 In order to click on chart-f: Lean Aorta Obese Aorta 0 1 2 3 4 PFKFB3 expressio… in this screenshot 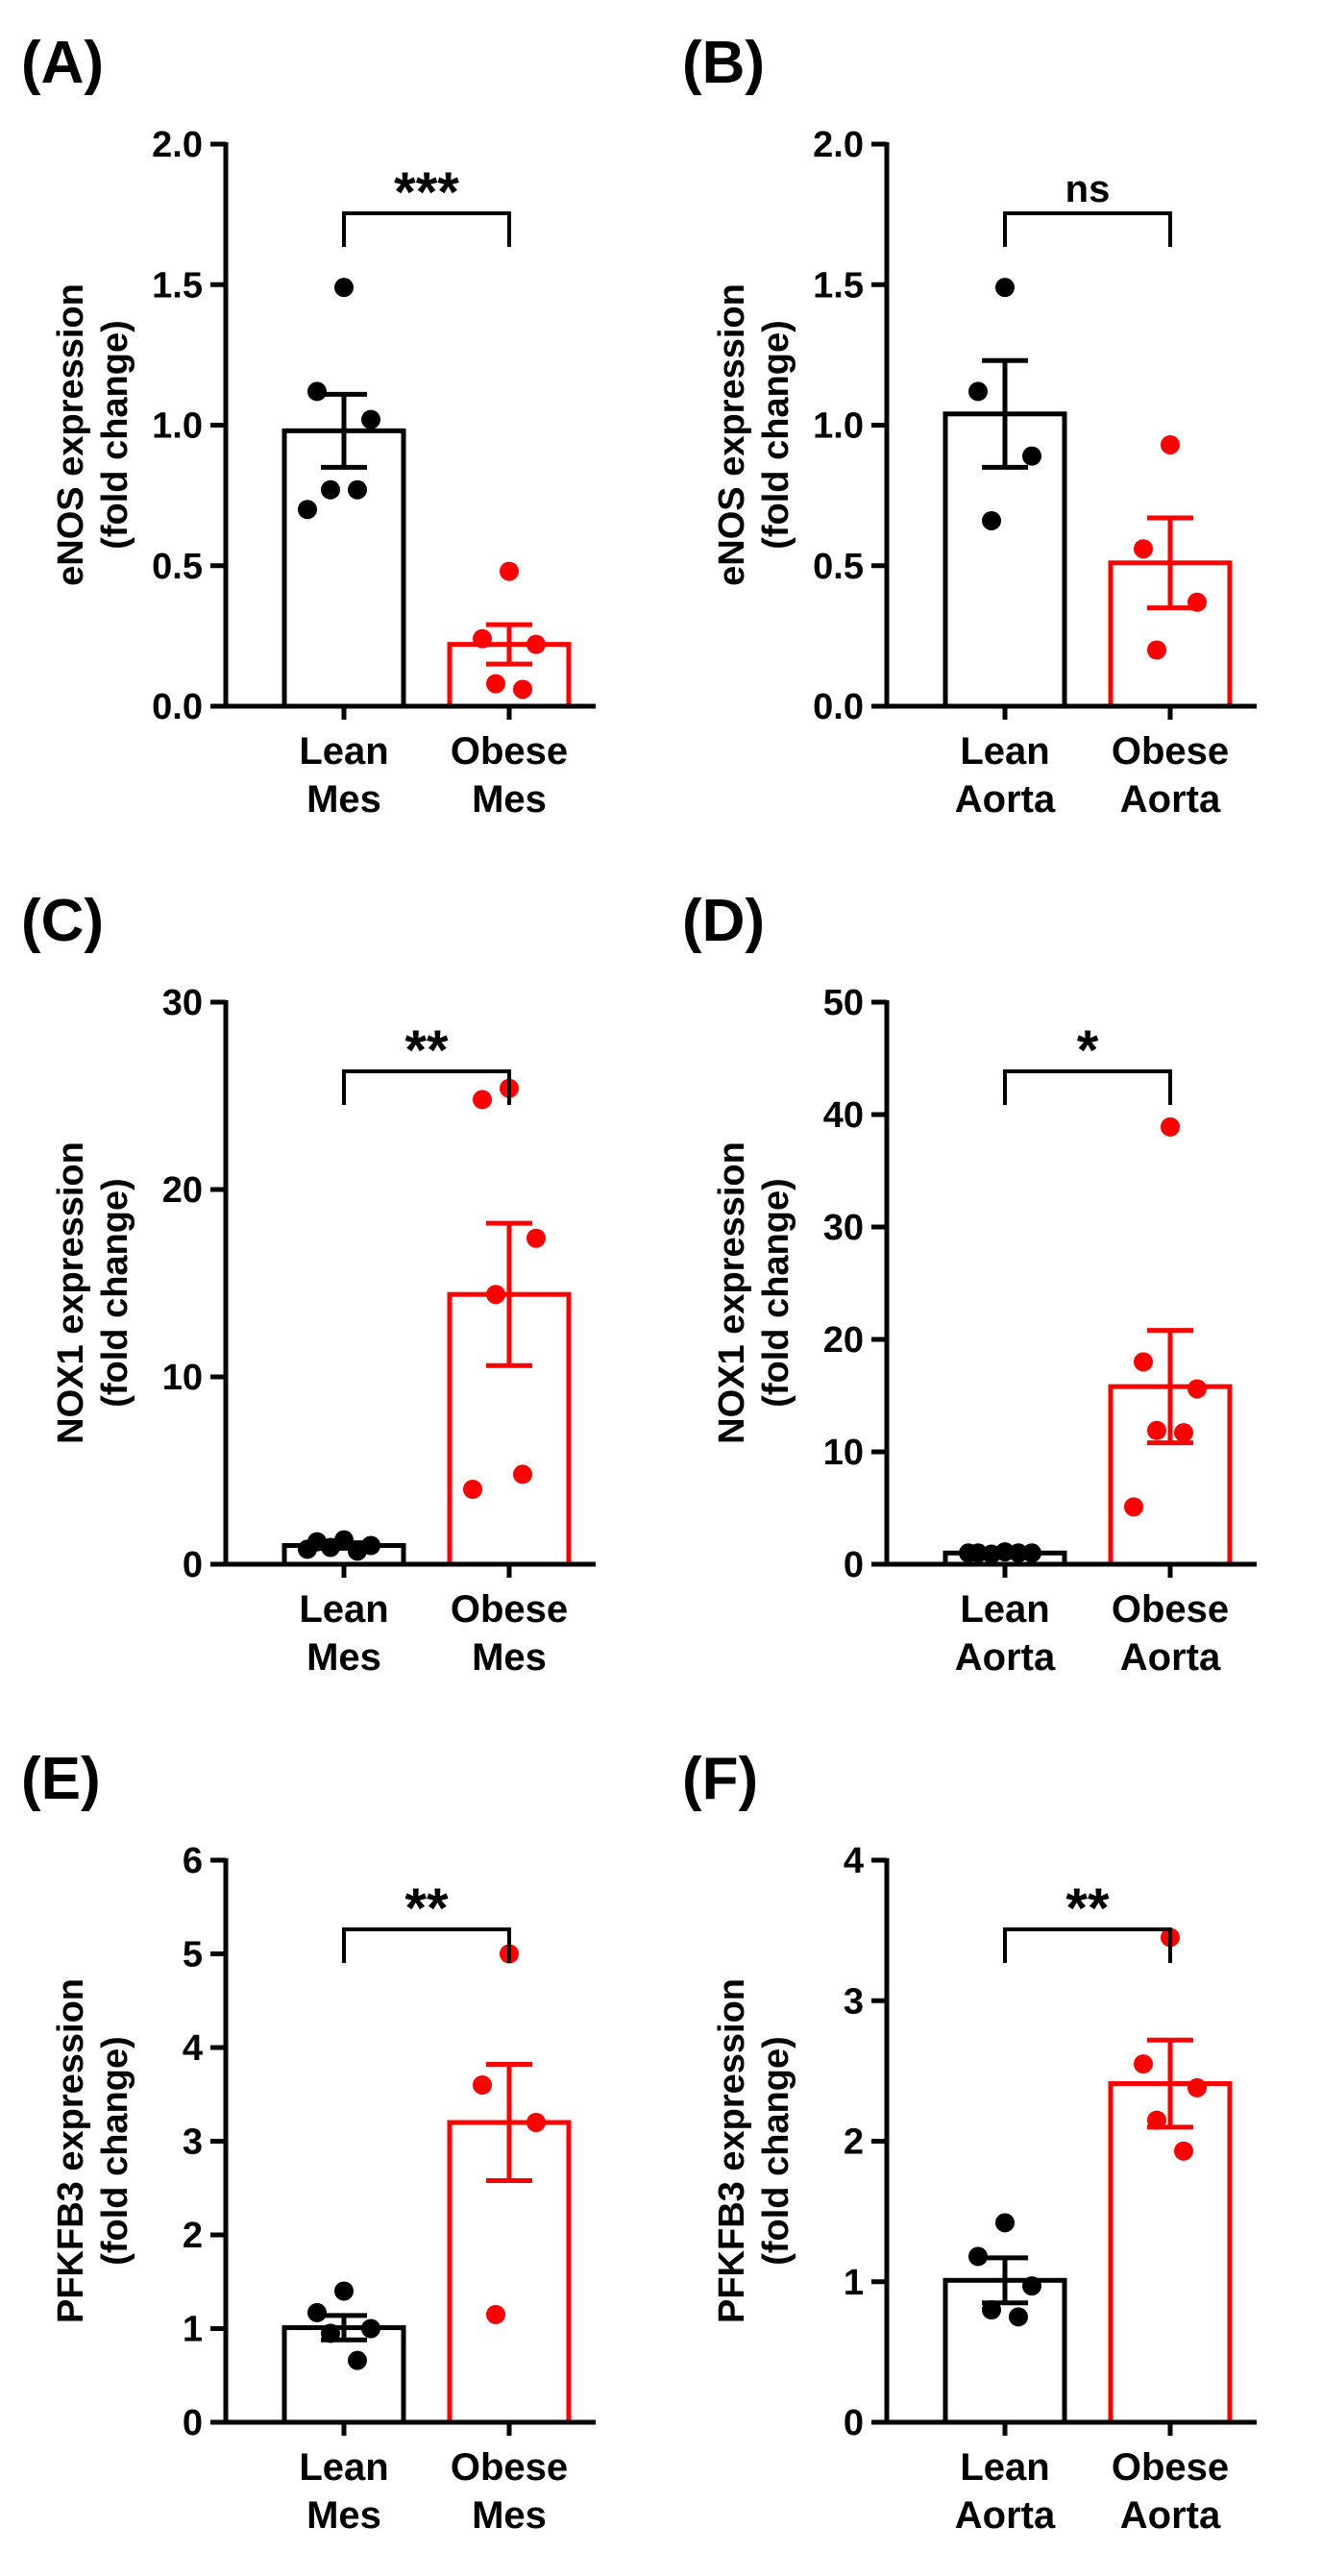, I will do `click(984, 2189)`.